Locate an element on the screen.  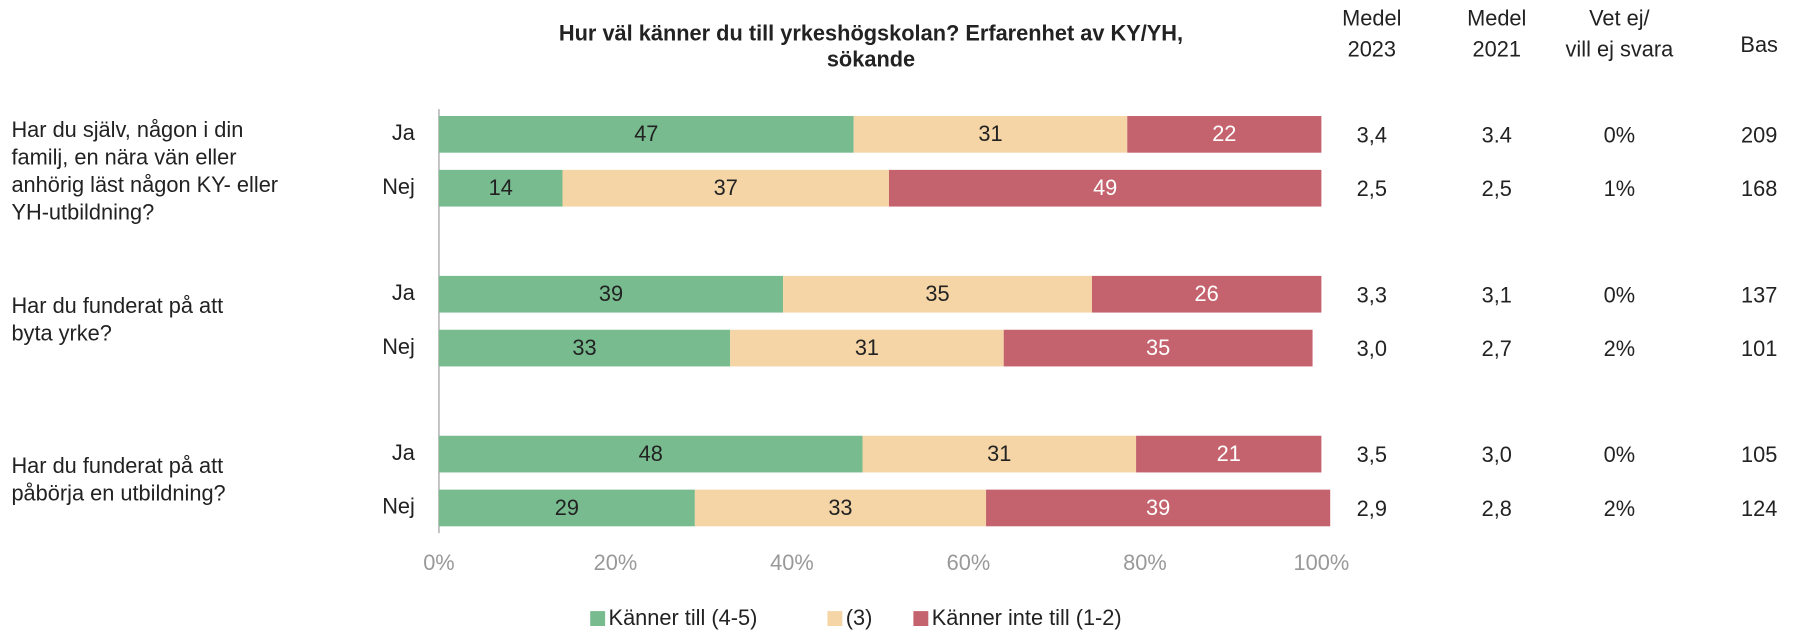
column-header: vill ej svara is located at coordinates (1620, 48).